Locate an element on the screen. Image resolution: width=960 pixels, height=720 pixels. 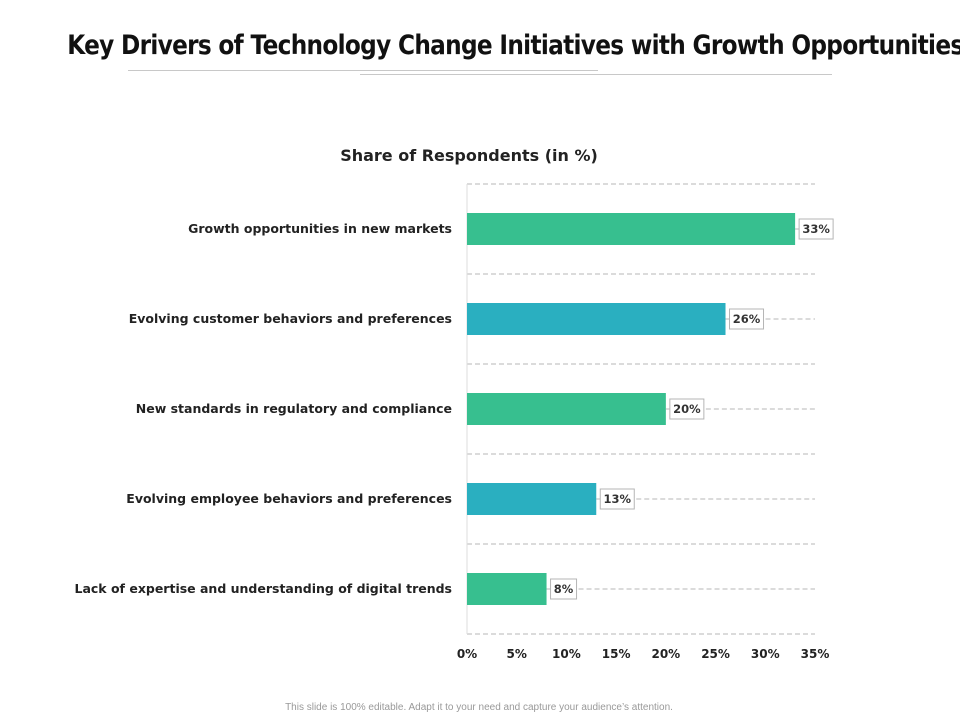
x-tick-label: 0% is located at coordinates (467, 654).